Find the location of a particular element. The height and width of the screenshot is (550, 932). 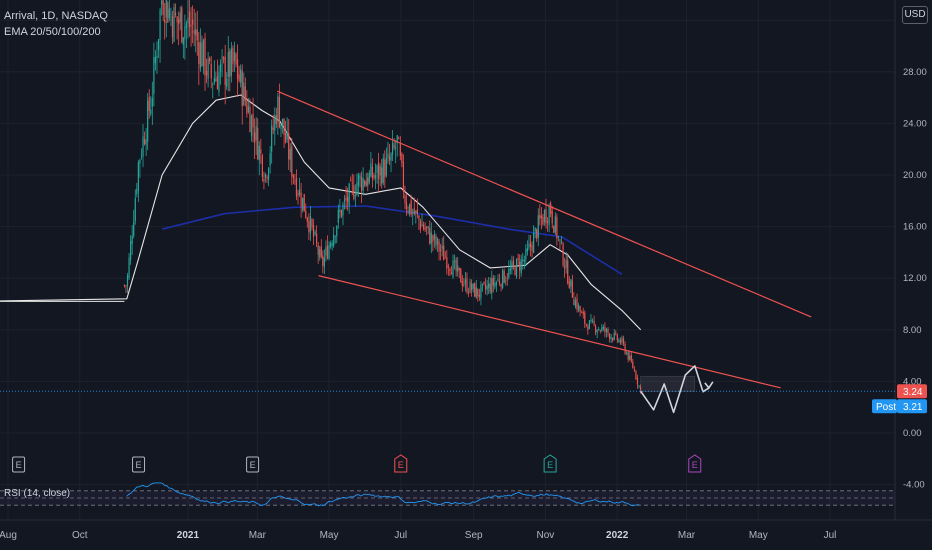

time-tick-label: 2022 is located at coordinates (617, 535).